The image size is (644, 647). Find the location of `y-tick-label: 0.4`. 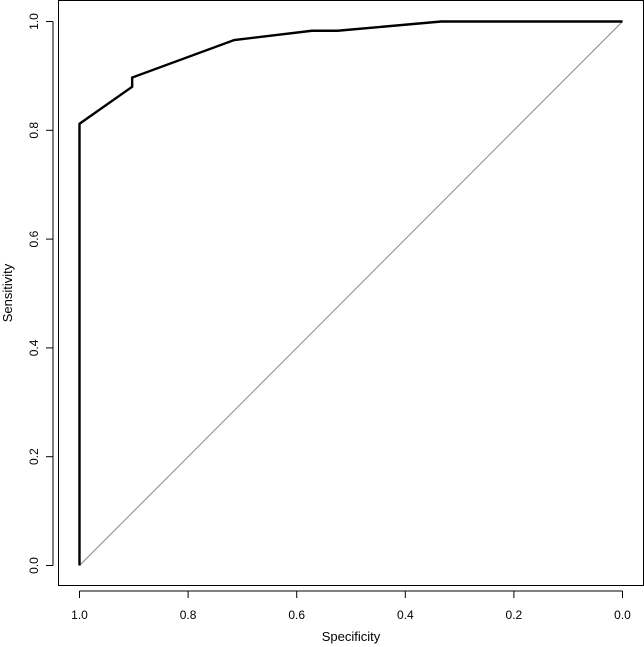

y-tick-label: 0.4 is located at coordinates (34, 347).